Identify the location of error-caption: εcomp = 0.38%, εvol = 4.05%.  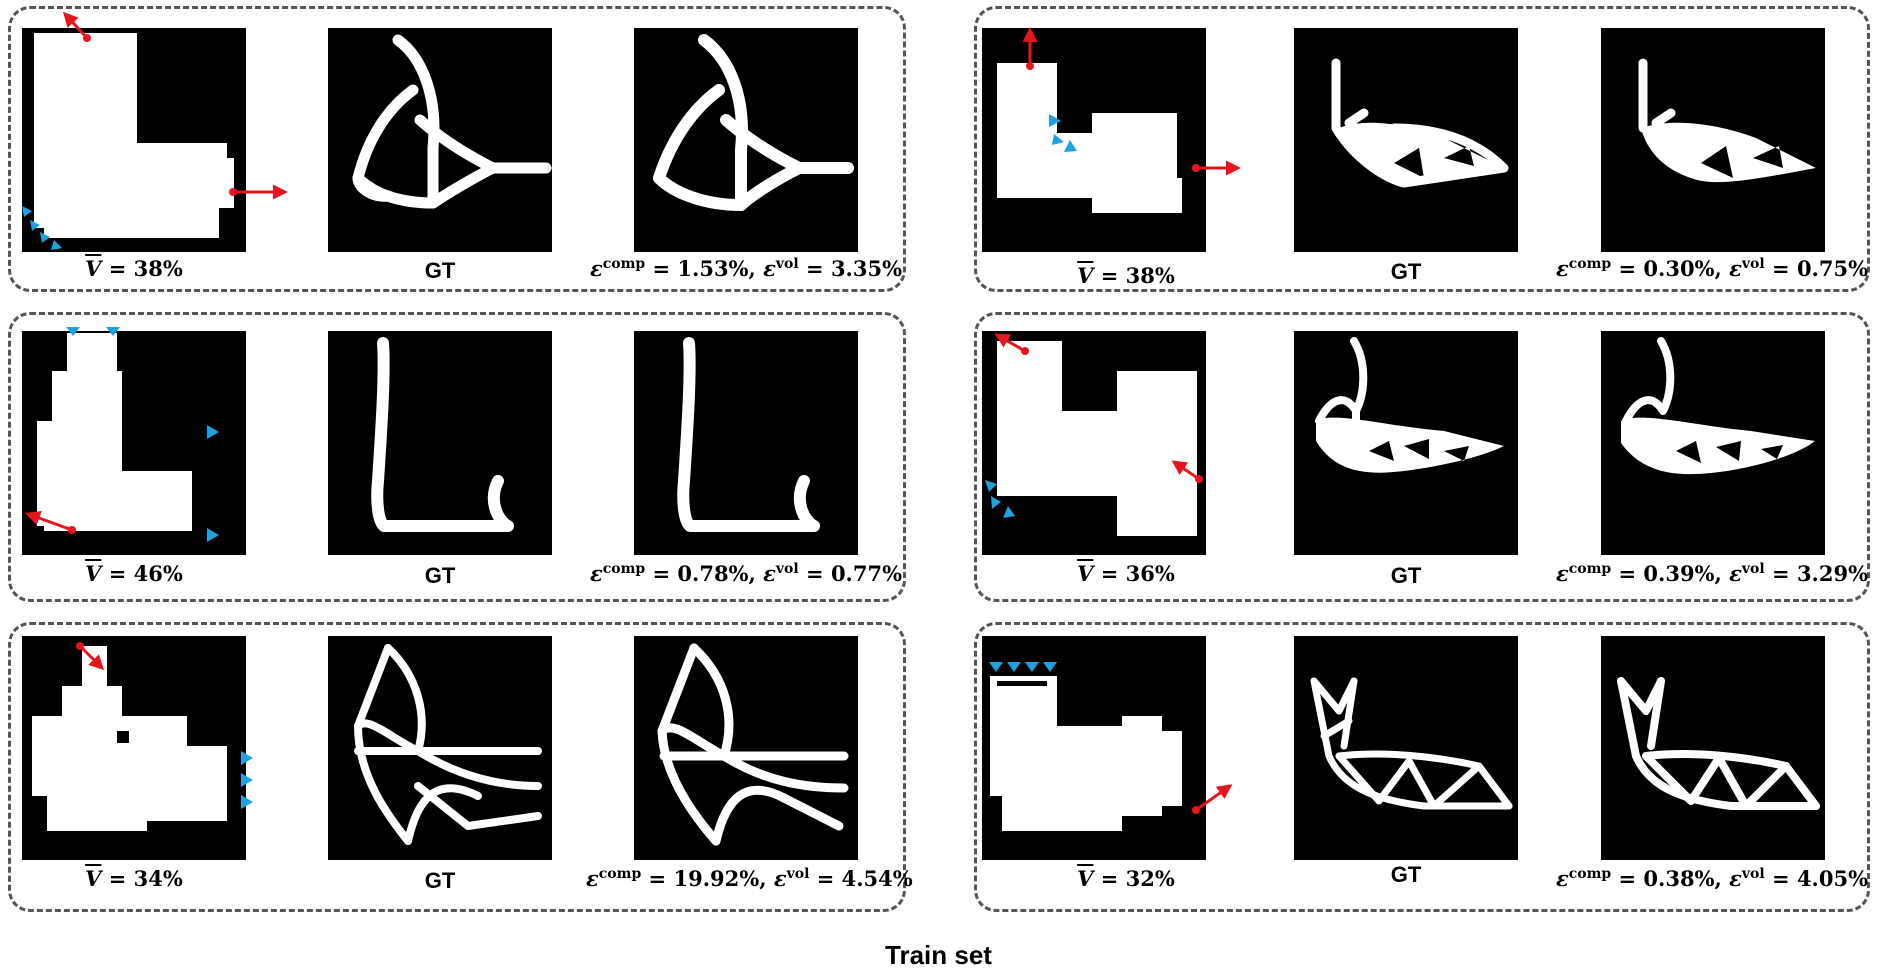
(1712, 878).